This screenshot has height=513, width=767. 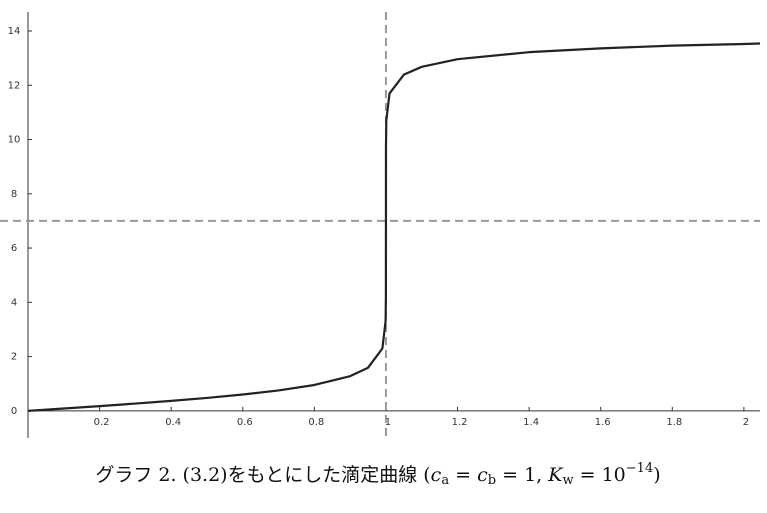 I want to click on x-tick-label: 0.2, so click(x=102, y=422).